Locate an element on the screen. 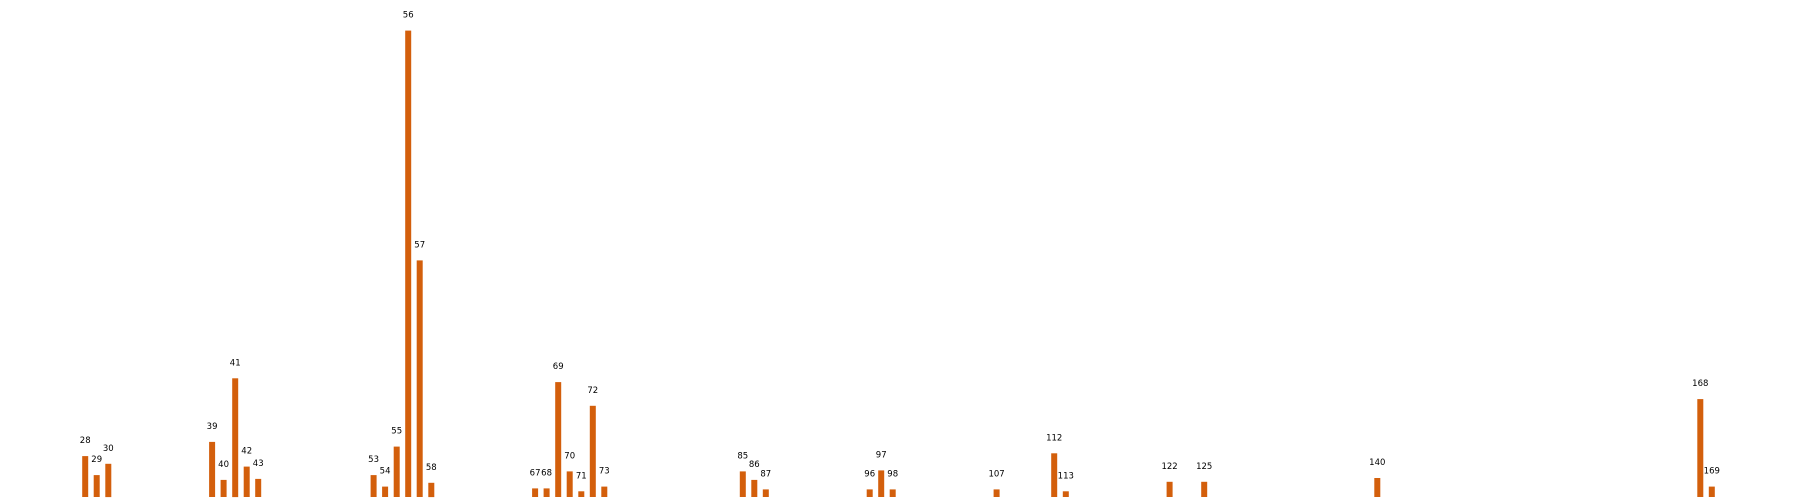  bar-label-41: 41 is located at coordinates (235, 363).